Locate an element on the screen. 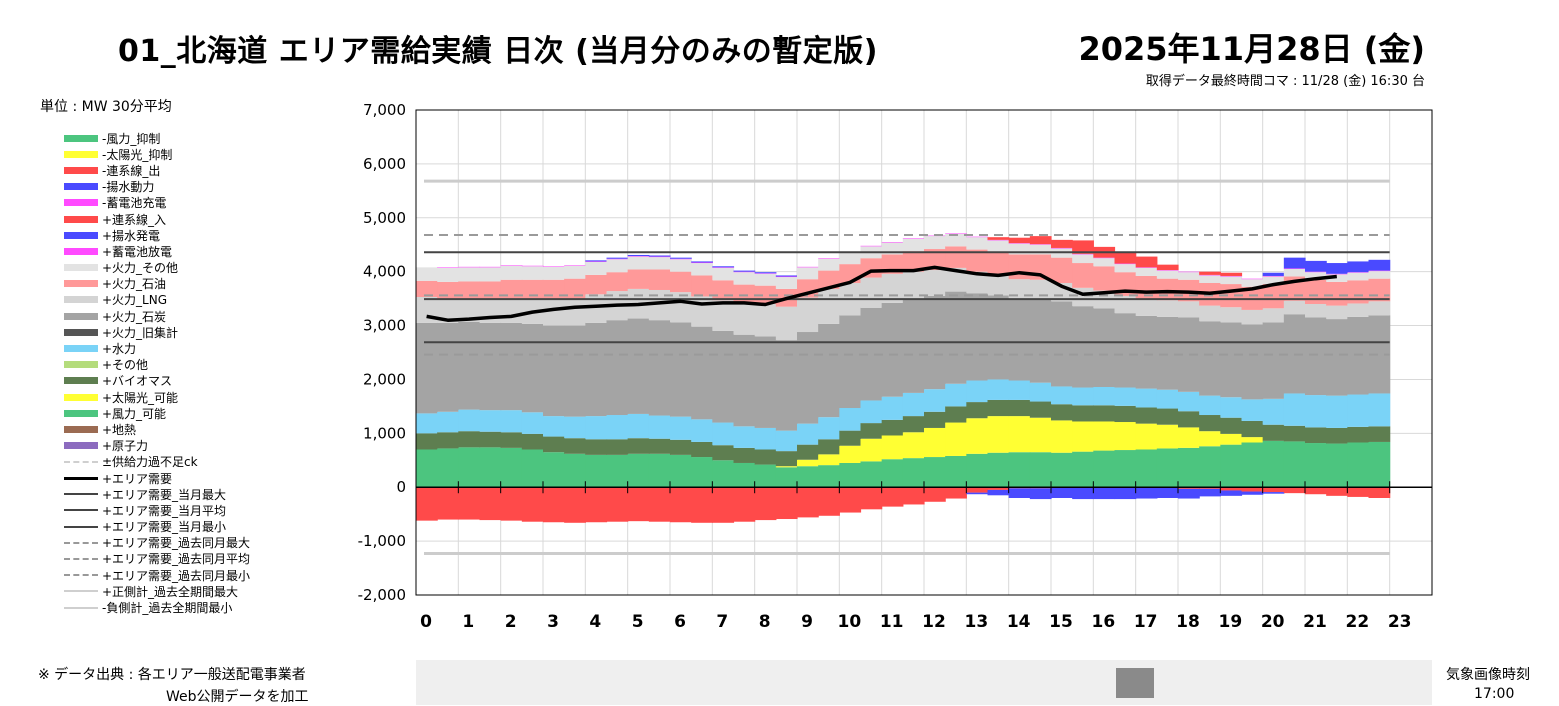 The width and height of the screenshot is (1559, 706). legend-item: +揚水発電 is located at coordinates (194, 235).